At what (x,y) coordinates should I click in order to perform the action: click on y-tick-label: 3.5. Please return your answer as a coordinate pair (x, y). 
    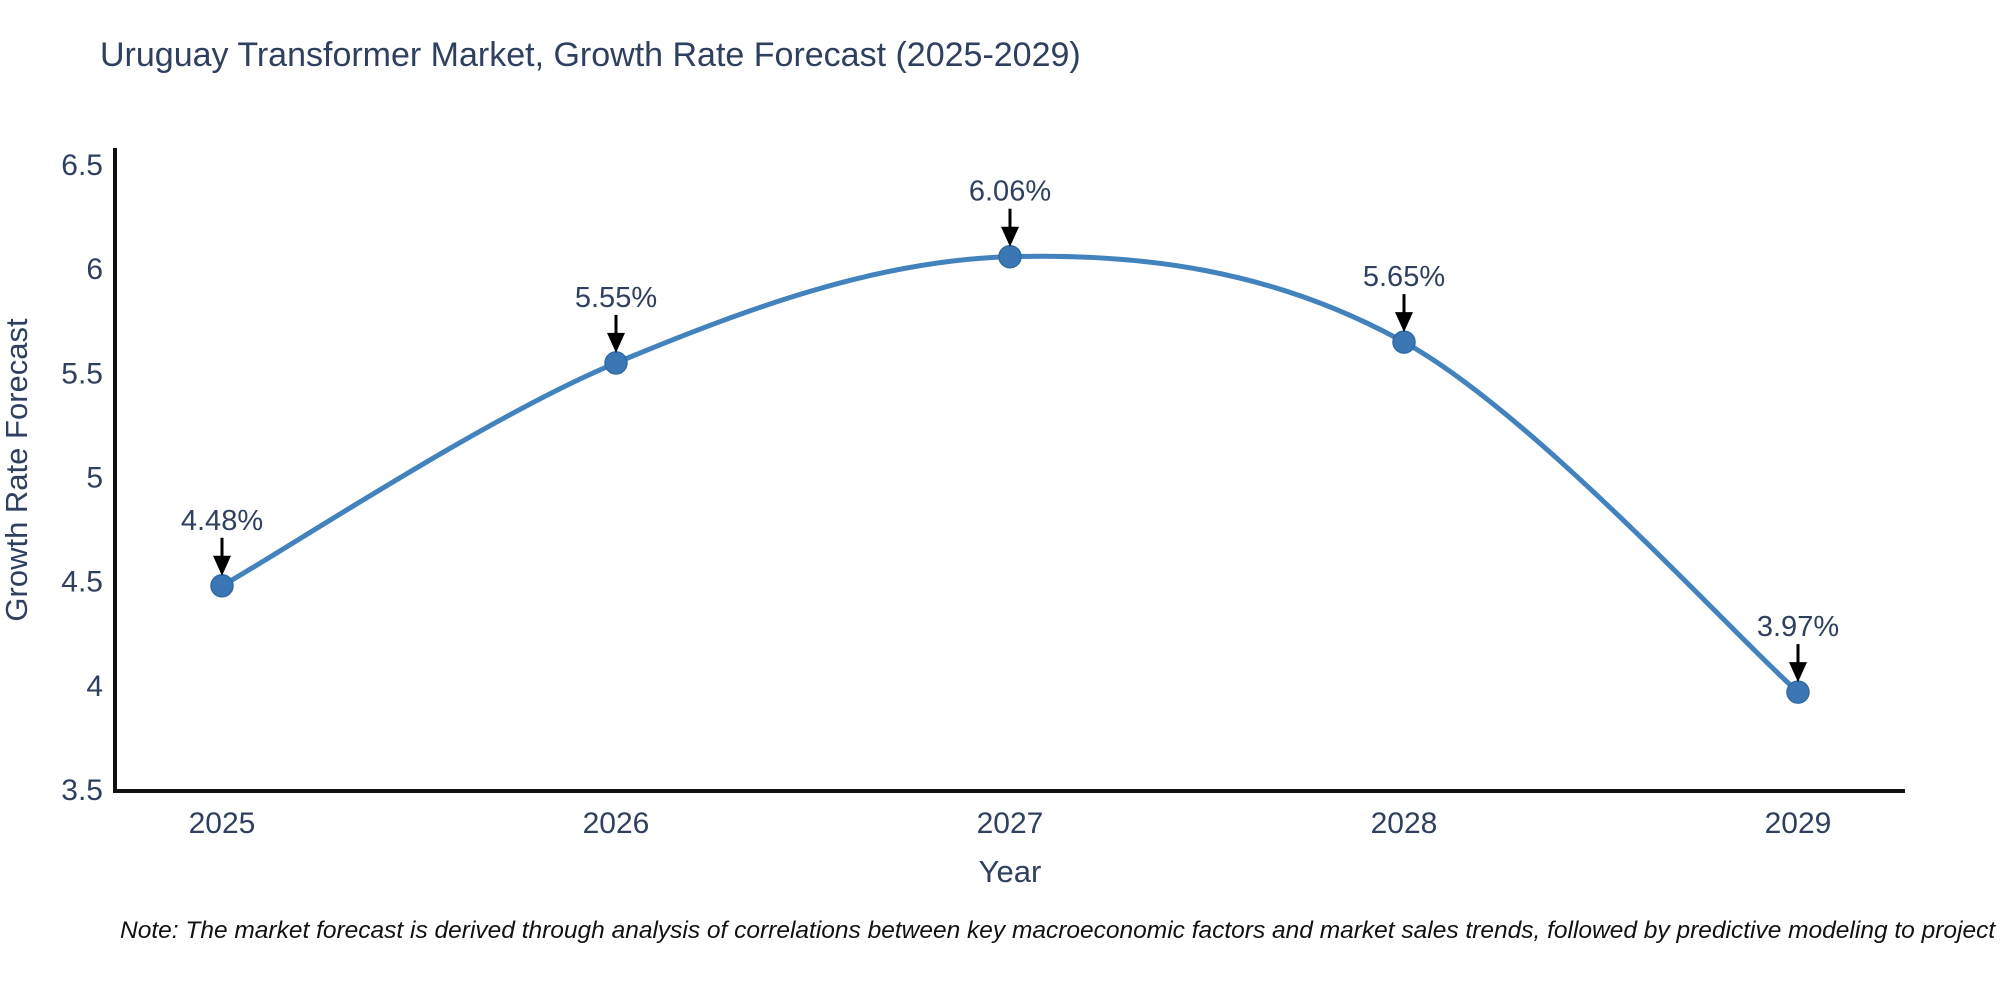
    Looking at the image, I should click on (82, 790).